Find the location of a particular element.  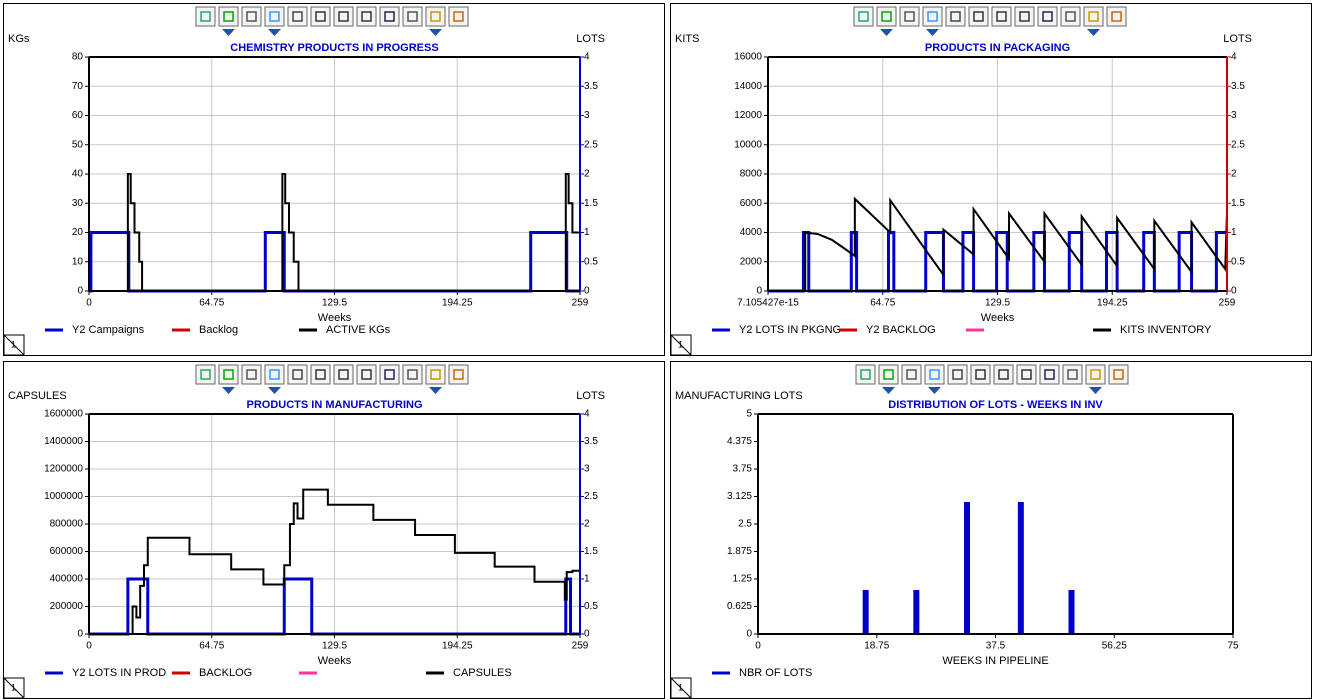

x-axis-label: Weeks is located at coordinates (998, 318).